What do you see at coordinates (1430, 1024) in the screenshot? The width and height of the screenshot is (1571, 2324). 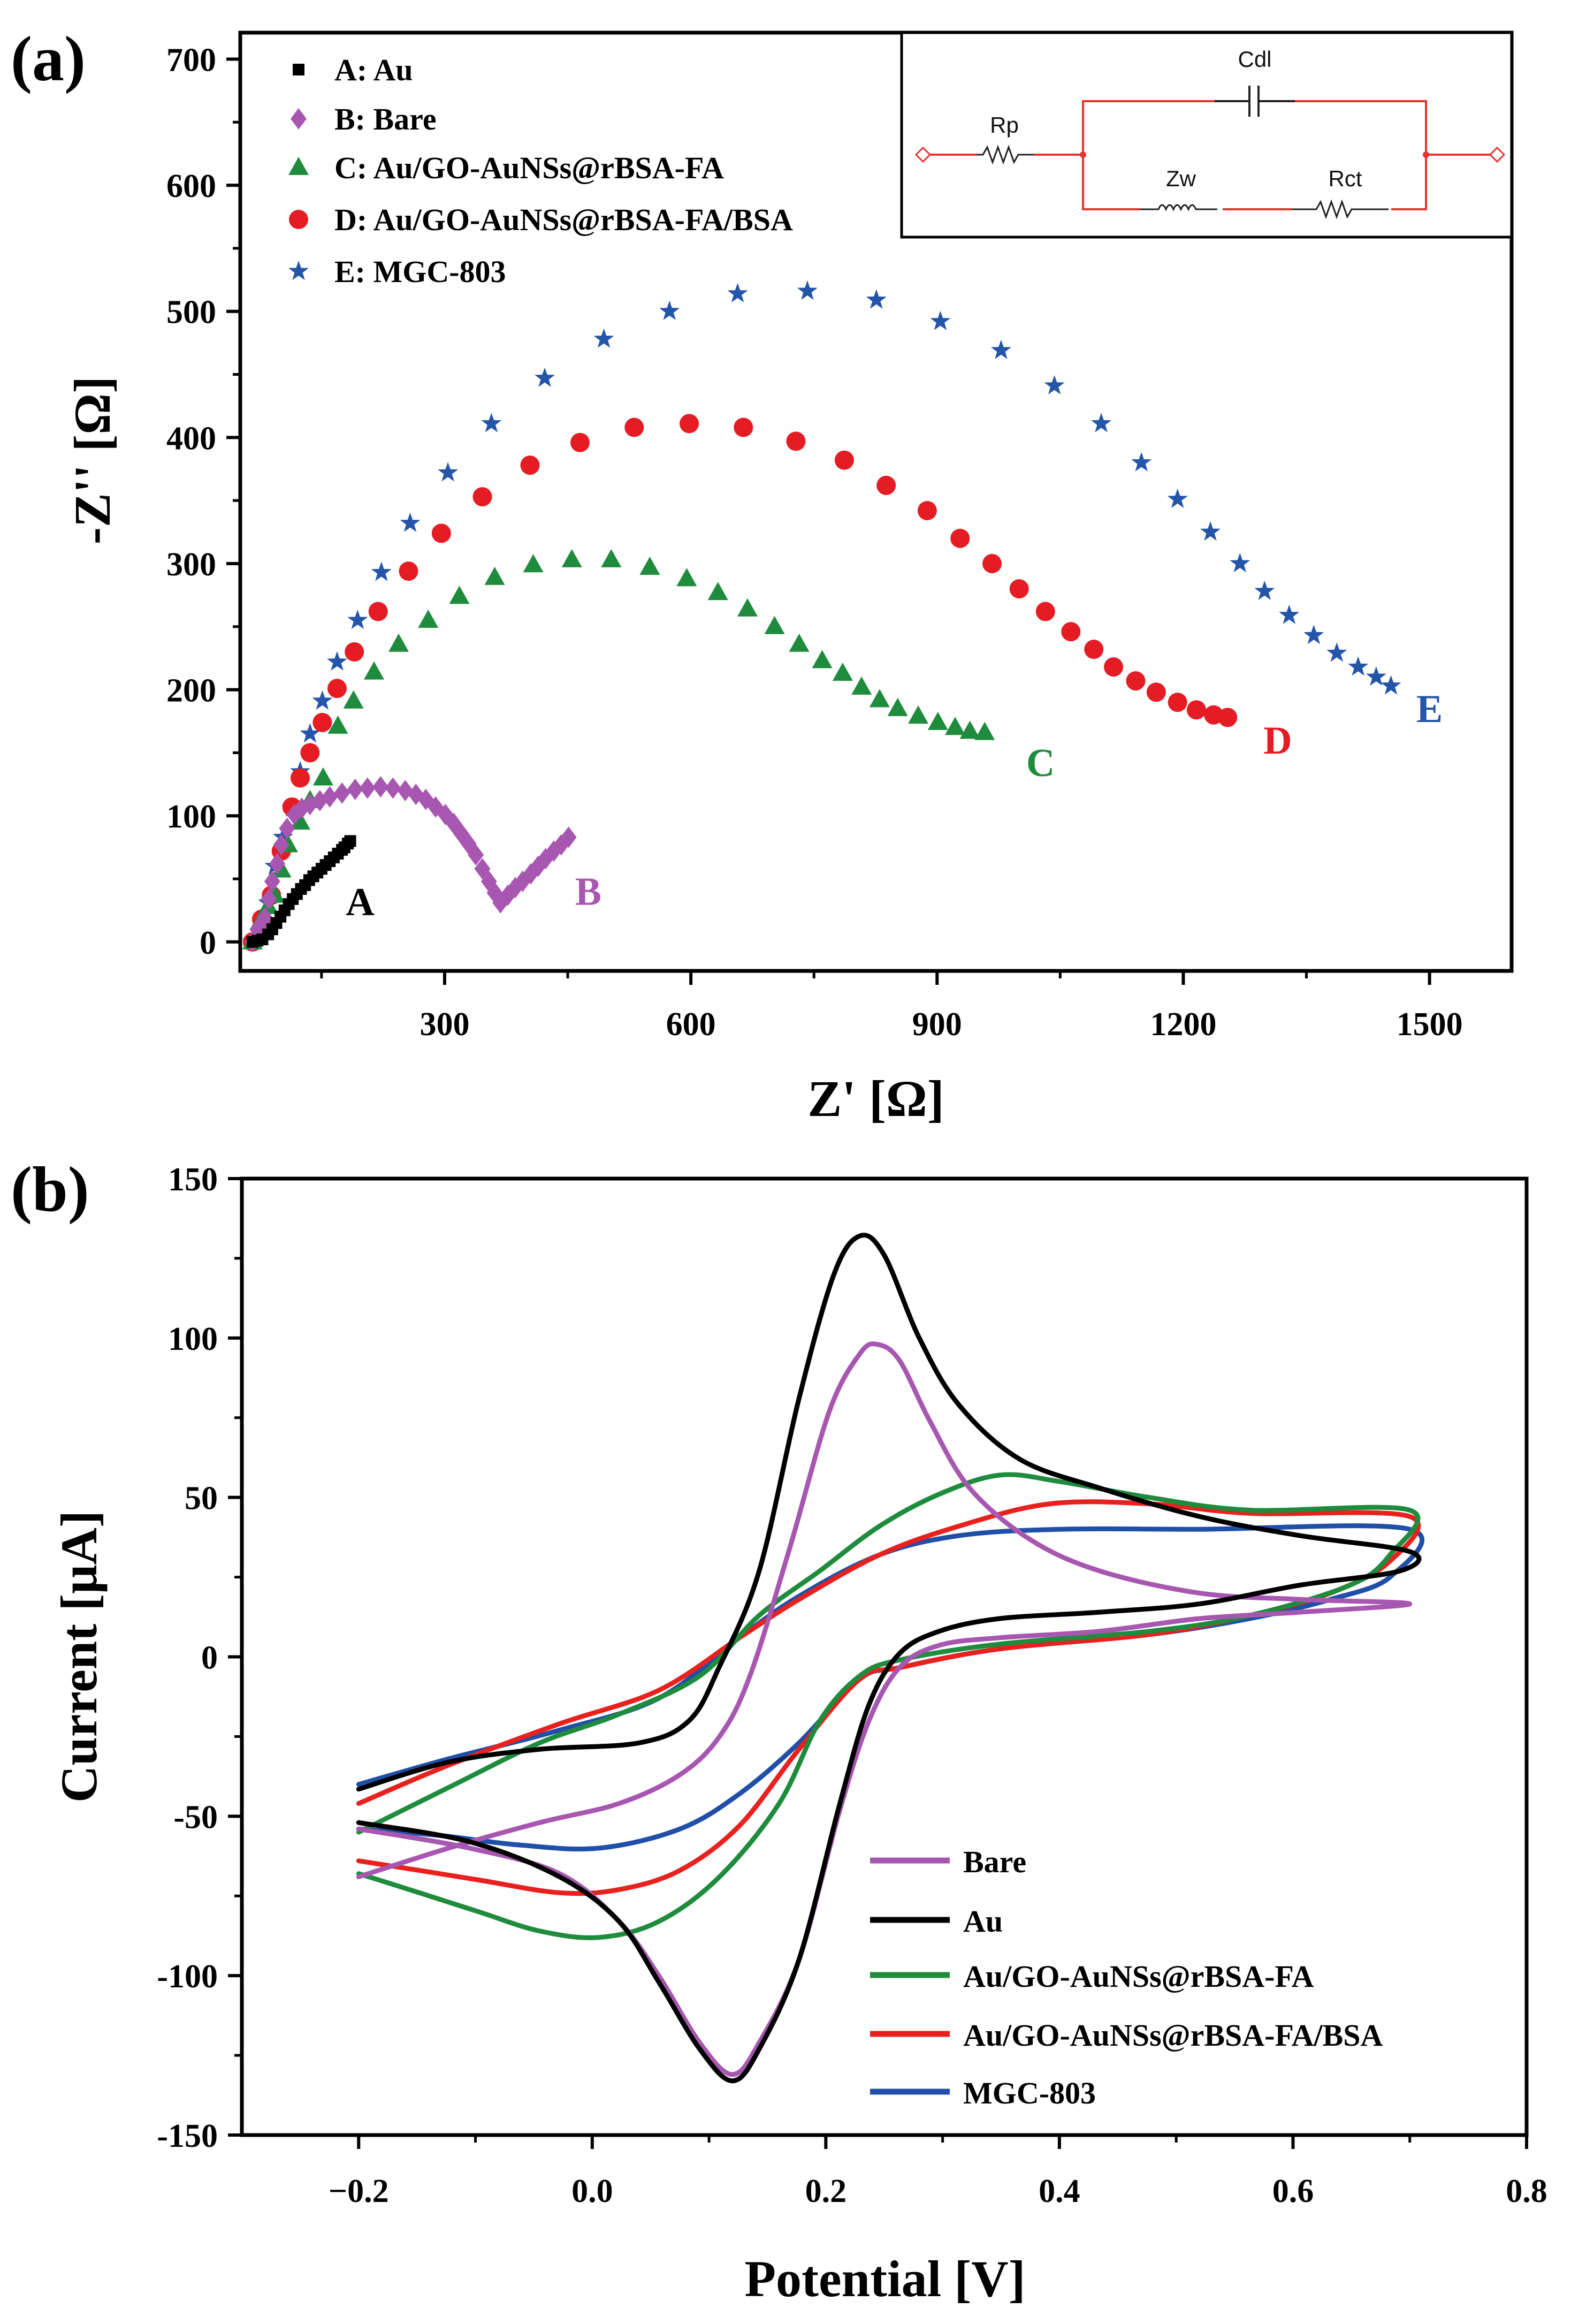 I see `x-tick-label: 1500` at bounding box center [1430, 1024].